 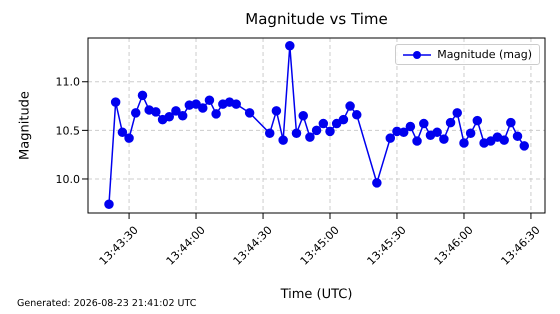 I want to click on y-tick-label: 11.0, so click(x=68, y=82).